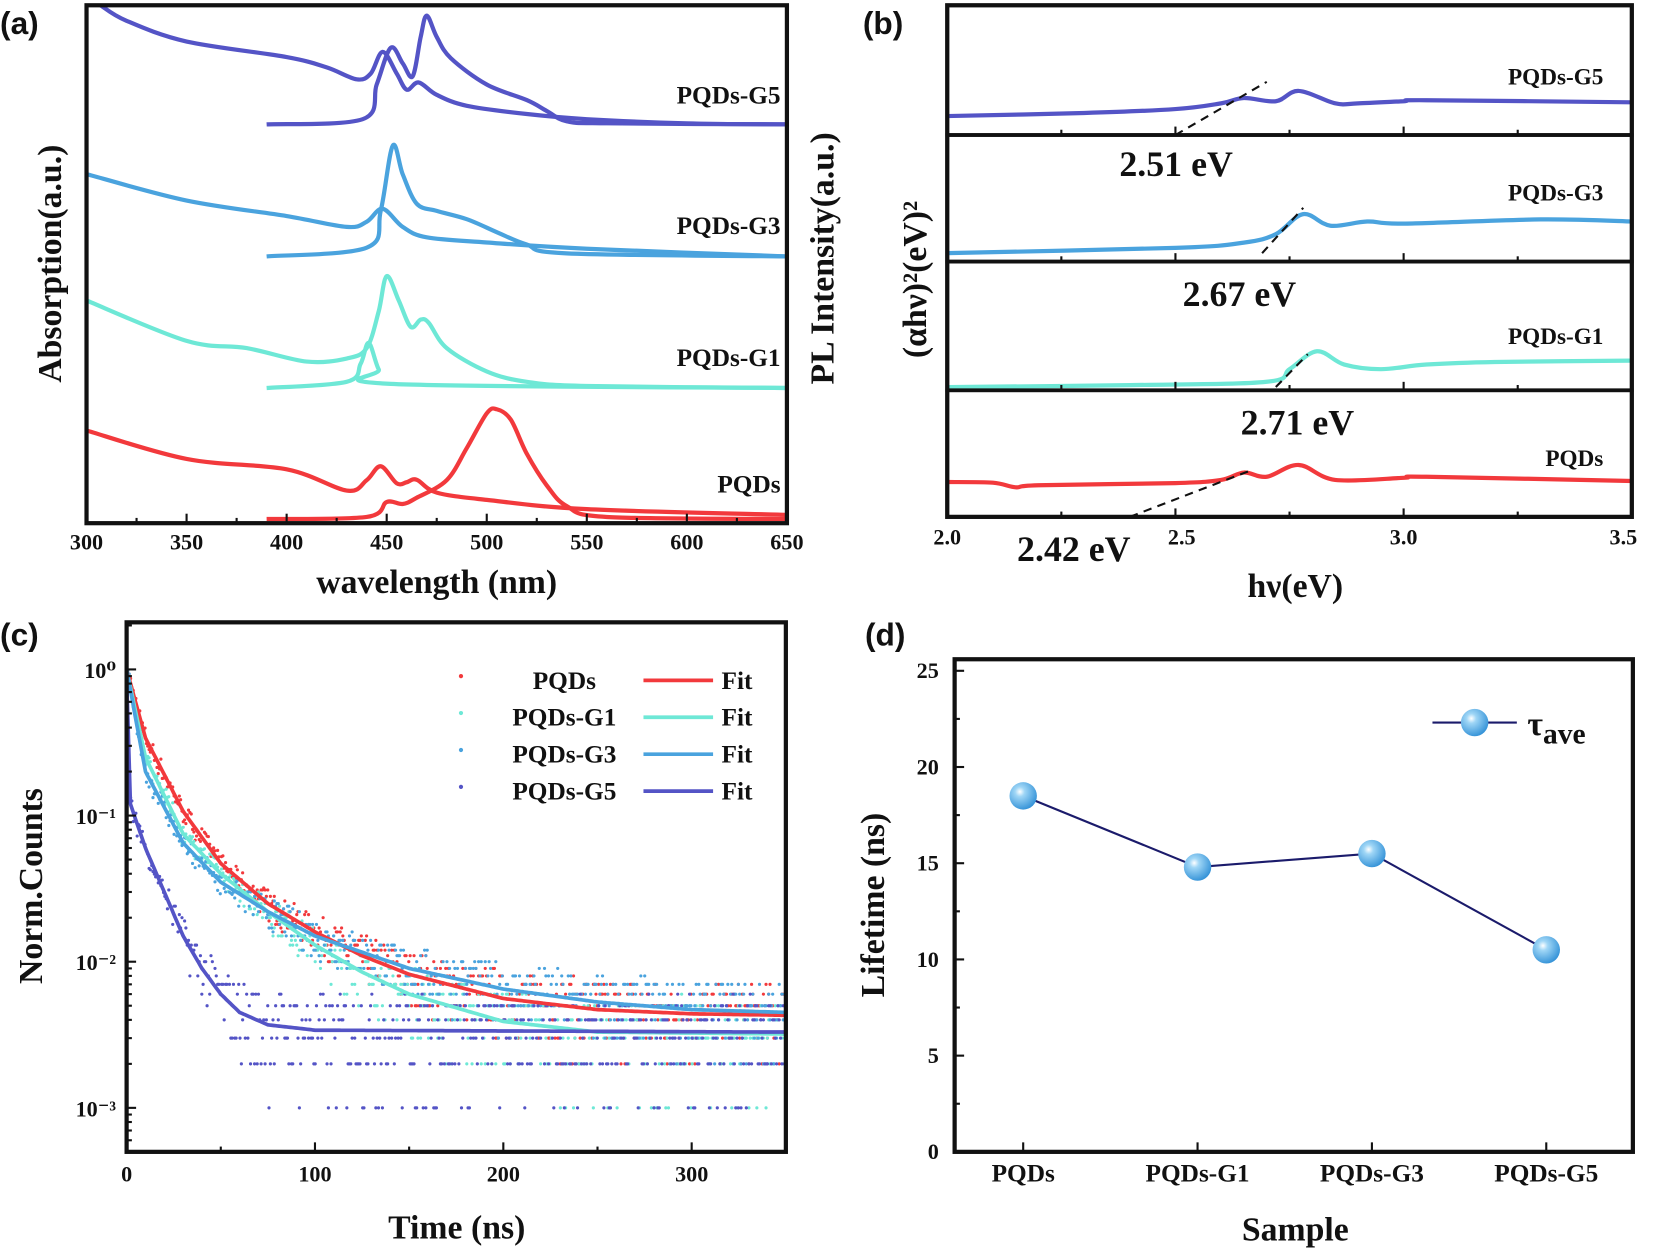  What do you see at coordinates (436, 332) in the screenshot?
I see `curve-pqds-g1-absorption` at bounding box center [436, 332].